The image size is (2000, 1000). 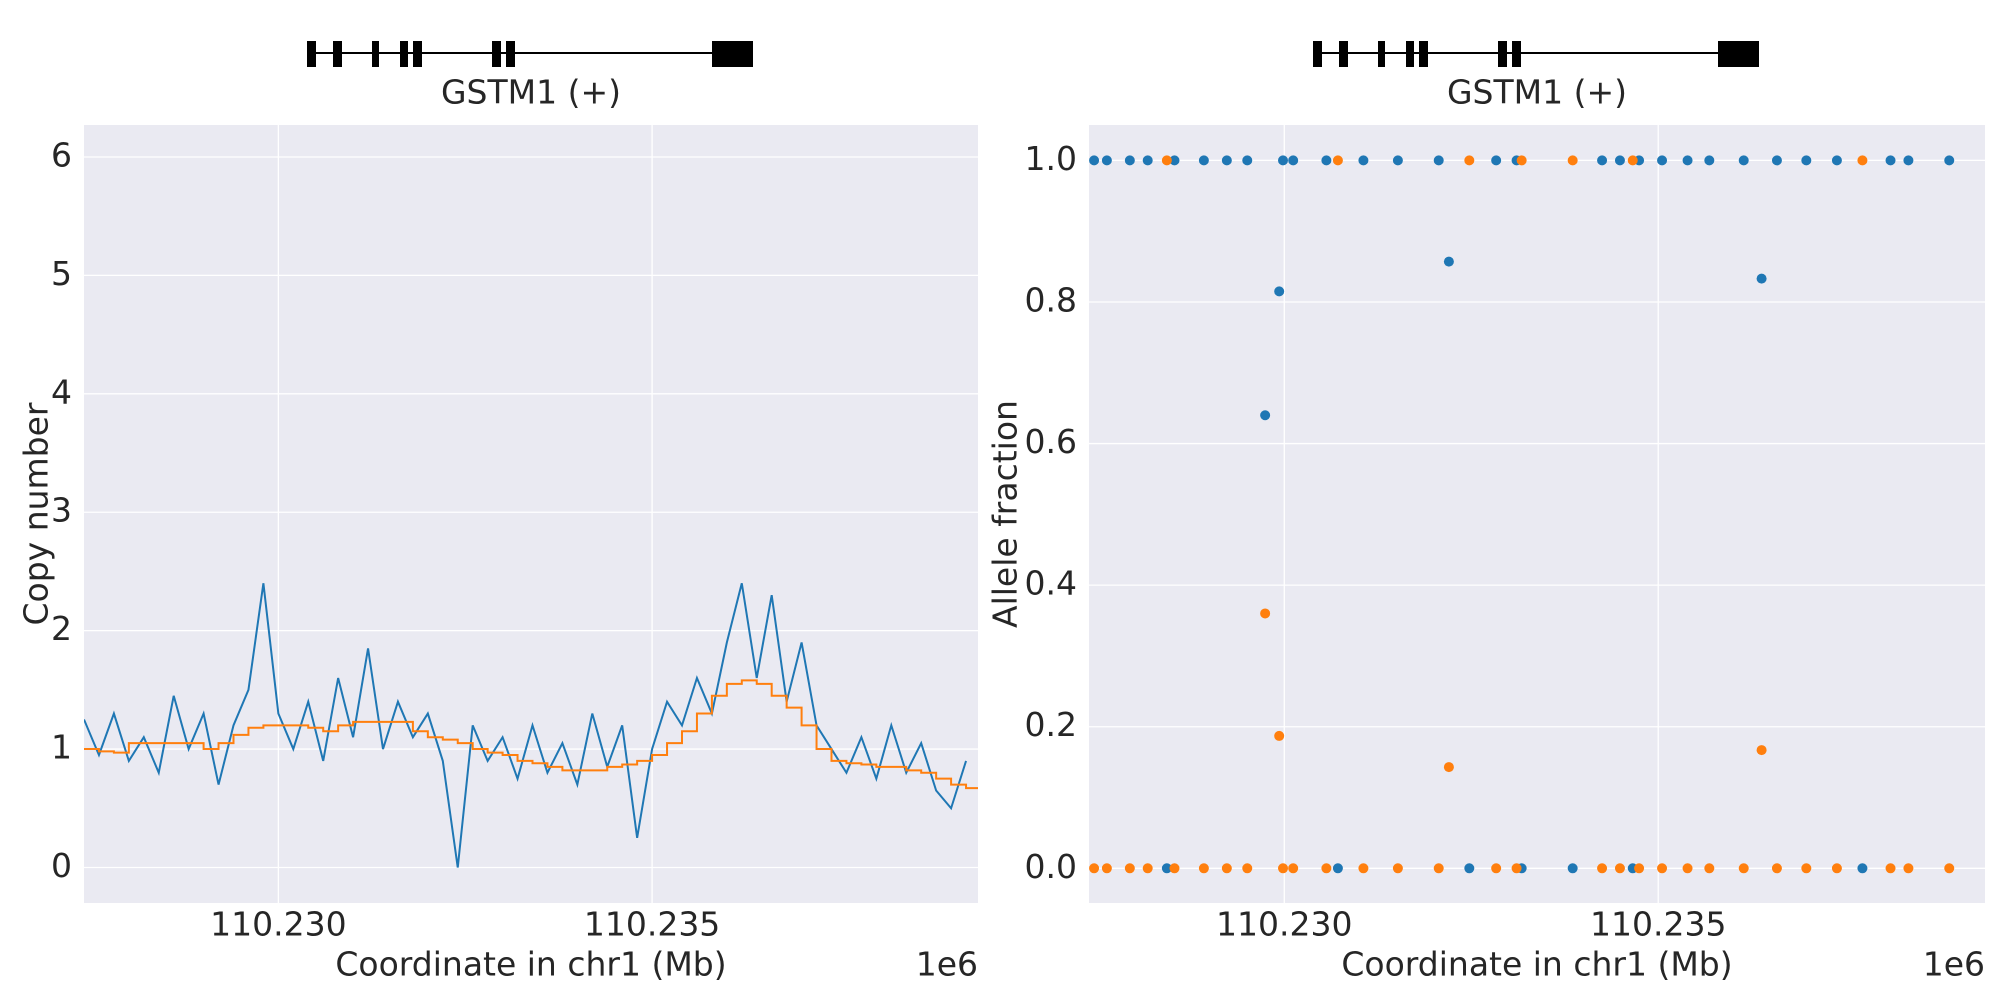 I want to click on x-axis-label: Coordinate in chr1 (Mb), so click(x=1536, y=964).